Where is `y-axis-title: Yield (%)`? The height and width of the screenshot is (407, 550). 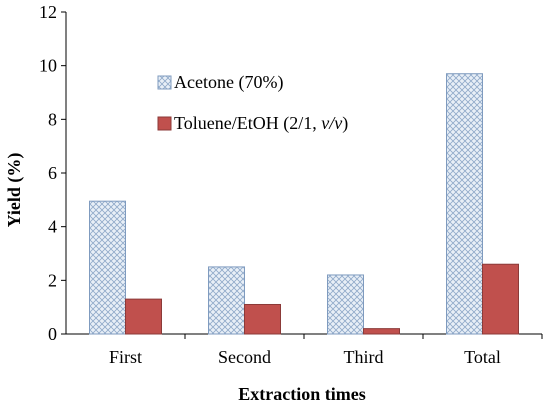
y-axis-title: Yield (%) is located at coordinates (14, 190).